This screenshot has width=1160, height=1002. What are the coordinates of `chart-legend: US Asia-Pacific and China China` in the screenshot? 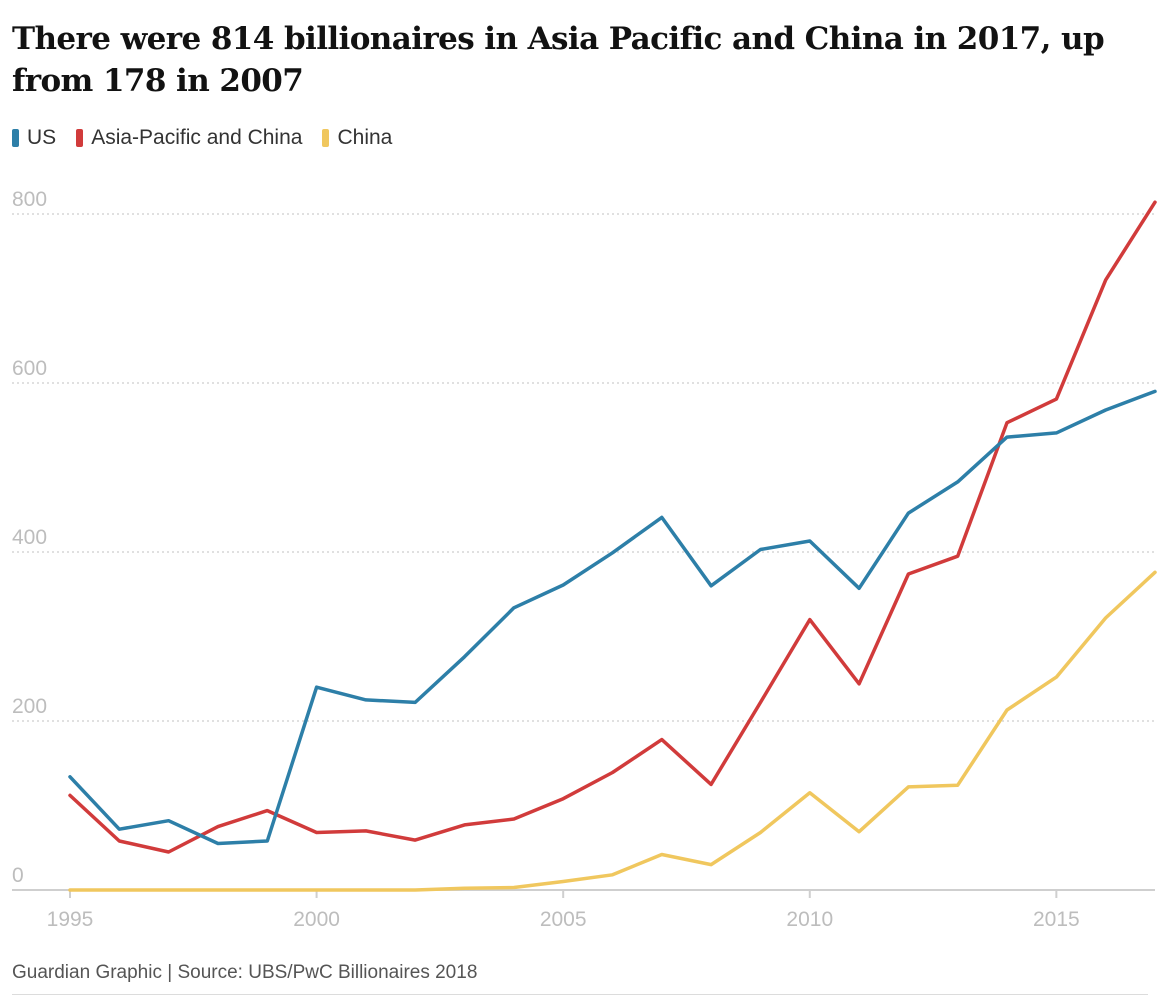 It's located at (202, 138).